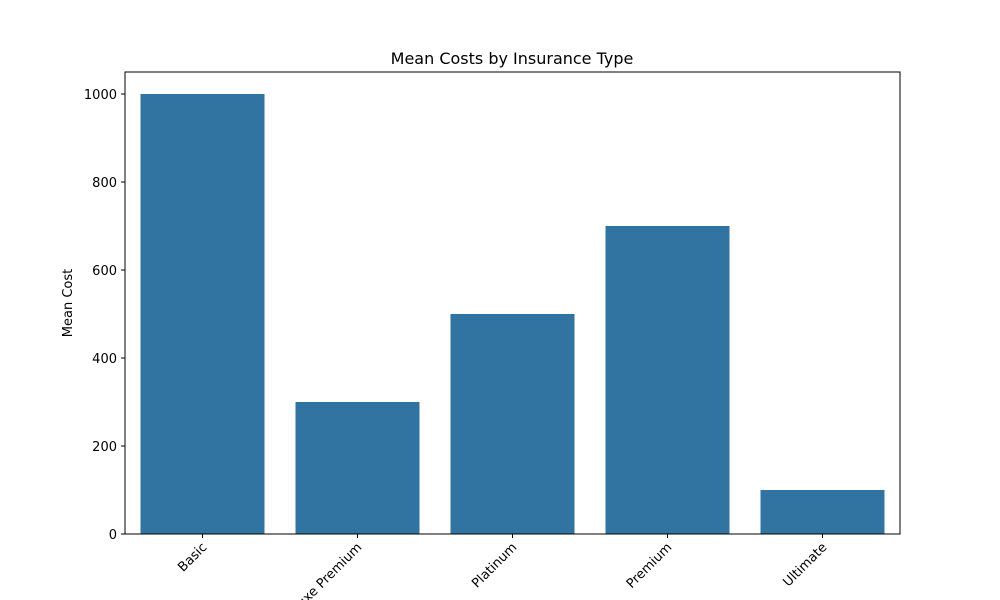 Image resolution: width=1000 pixels, height=600 pixels. What do you see at coordinates (667, 380) in the screenshot?
I see `bar-premium` at bounding box center [667, 380].